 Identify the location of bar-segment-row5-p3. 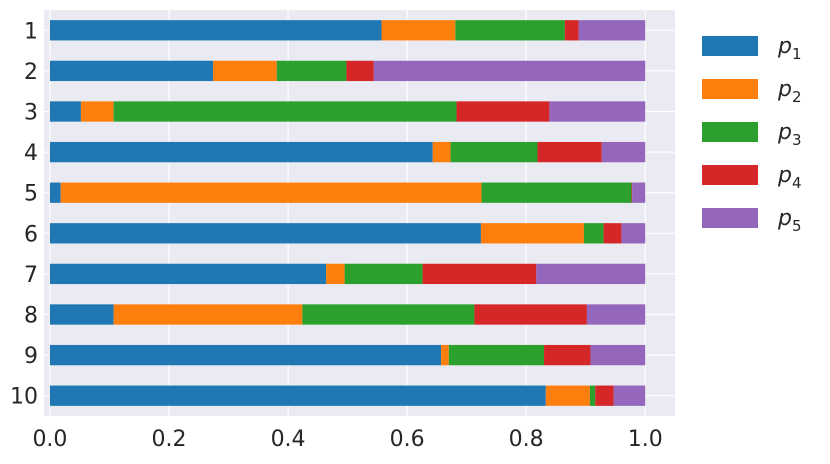
(556, 192).